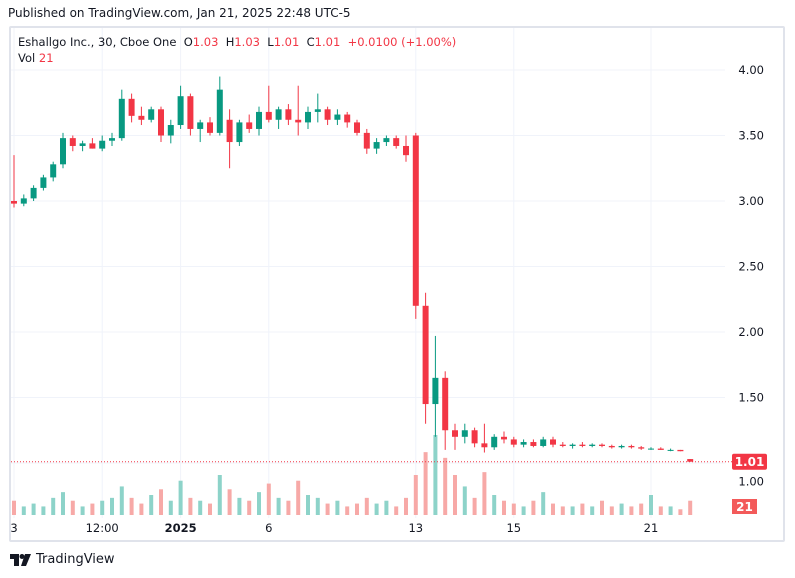  I want to click on volume-value: 21, so click(46, 58).